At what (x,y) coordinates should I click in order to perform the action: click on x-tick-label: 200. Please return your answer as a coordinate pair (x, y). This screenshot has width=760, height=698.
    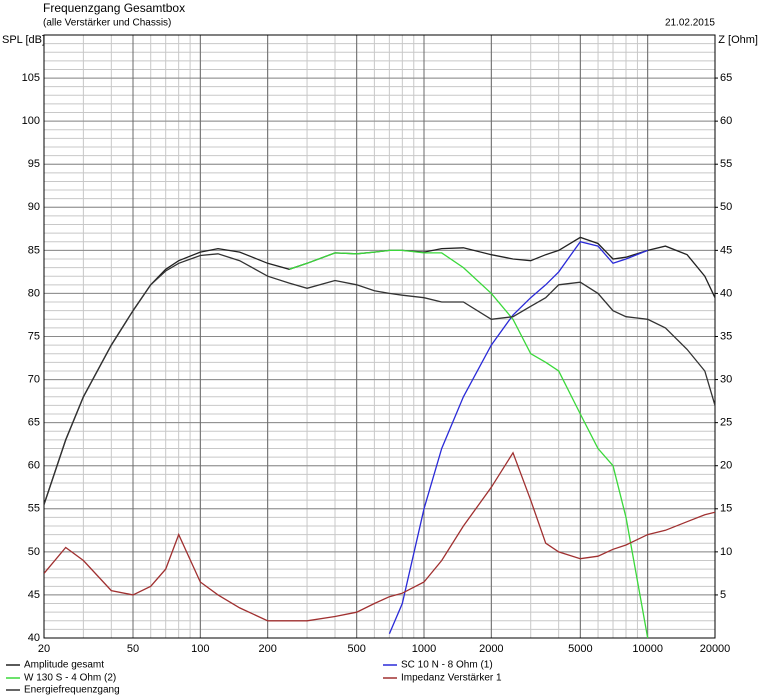
    Looking at the image, I should click on (267, 649).